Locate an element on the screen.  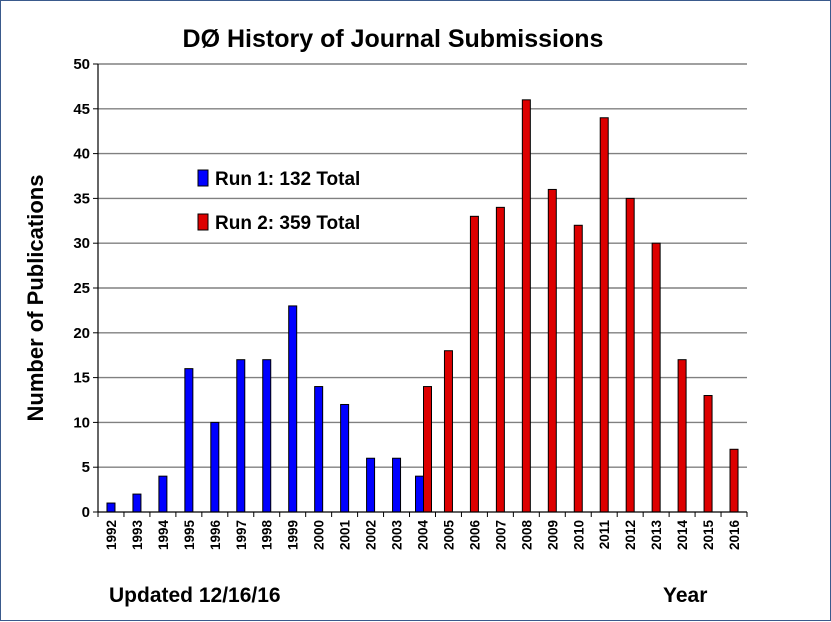
x-tick-label: 2008 is located at coordinates (526, 535).